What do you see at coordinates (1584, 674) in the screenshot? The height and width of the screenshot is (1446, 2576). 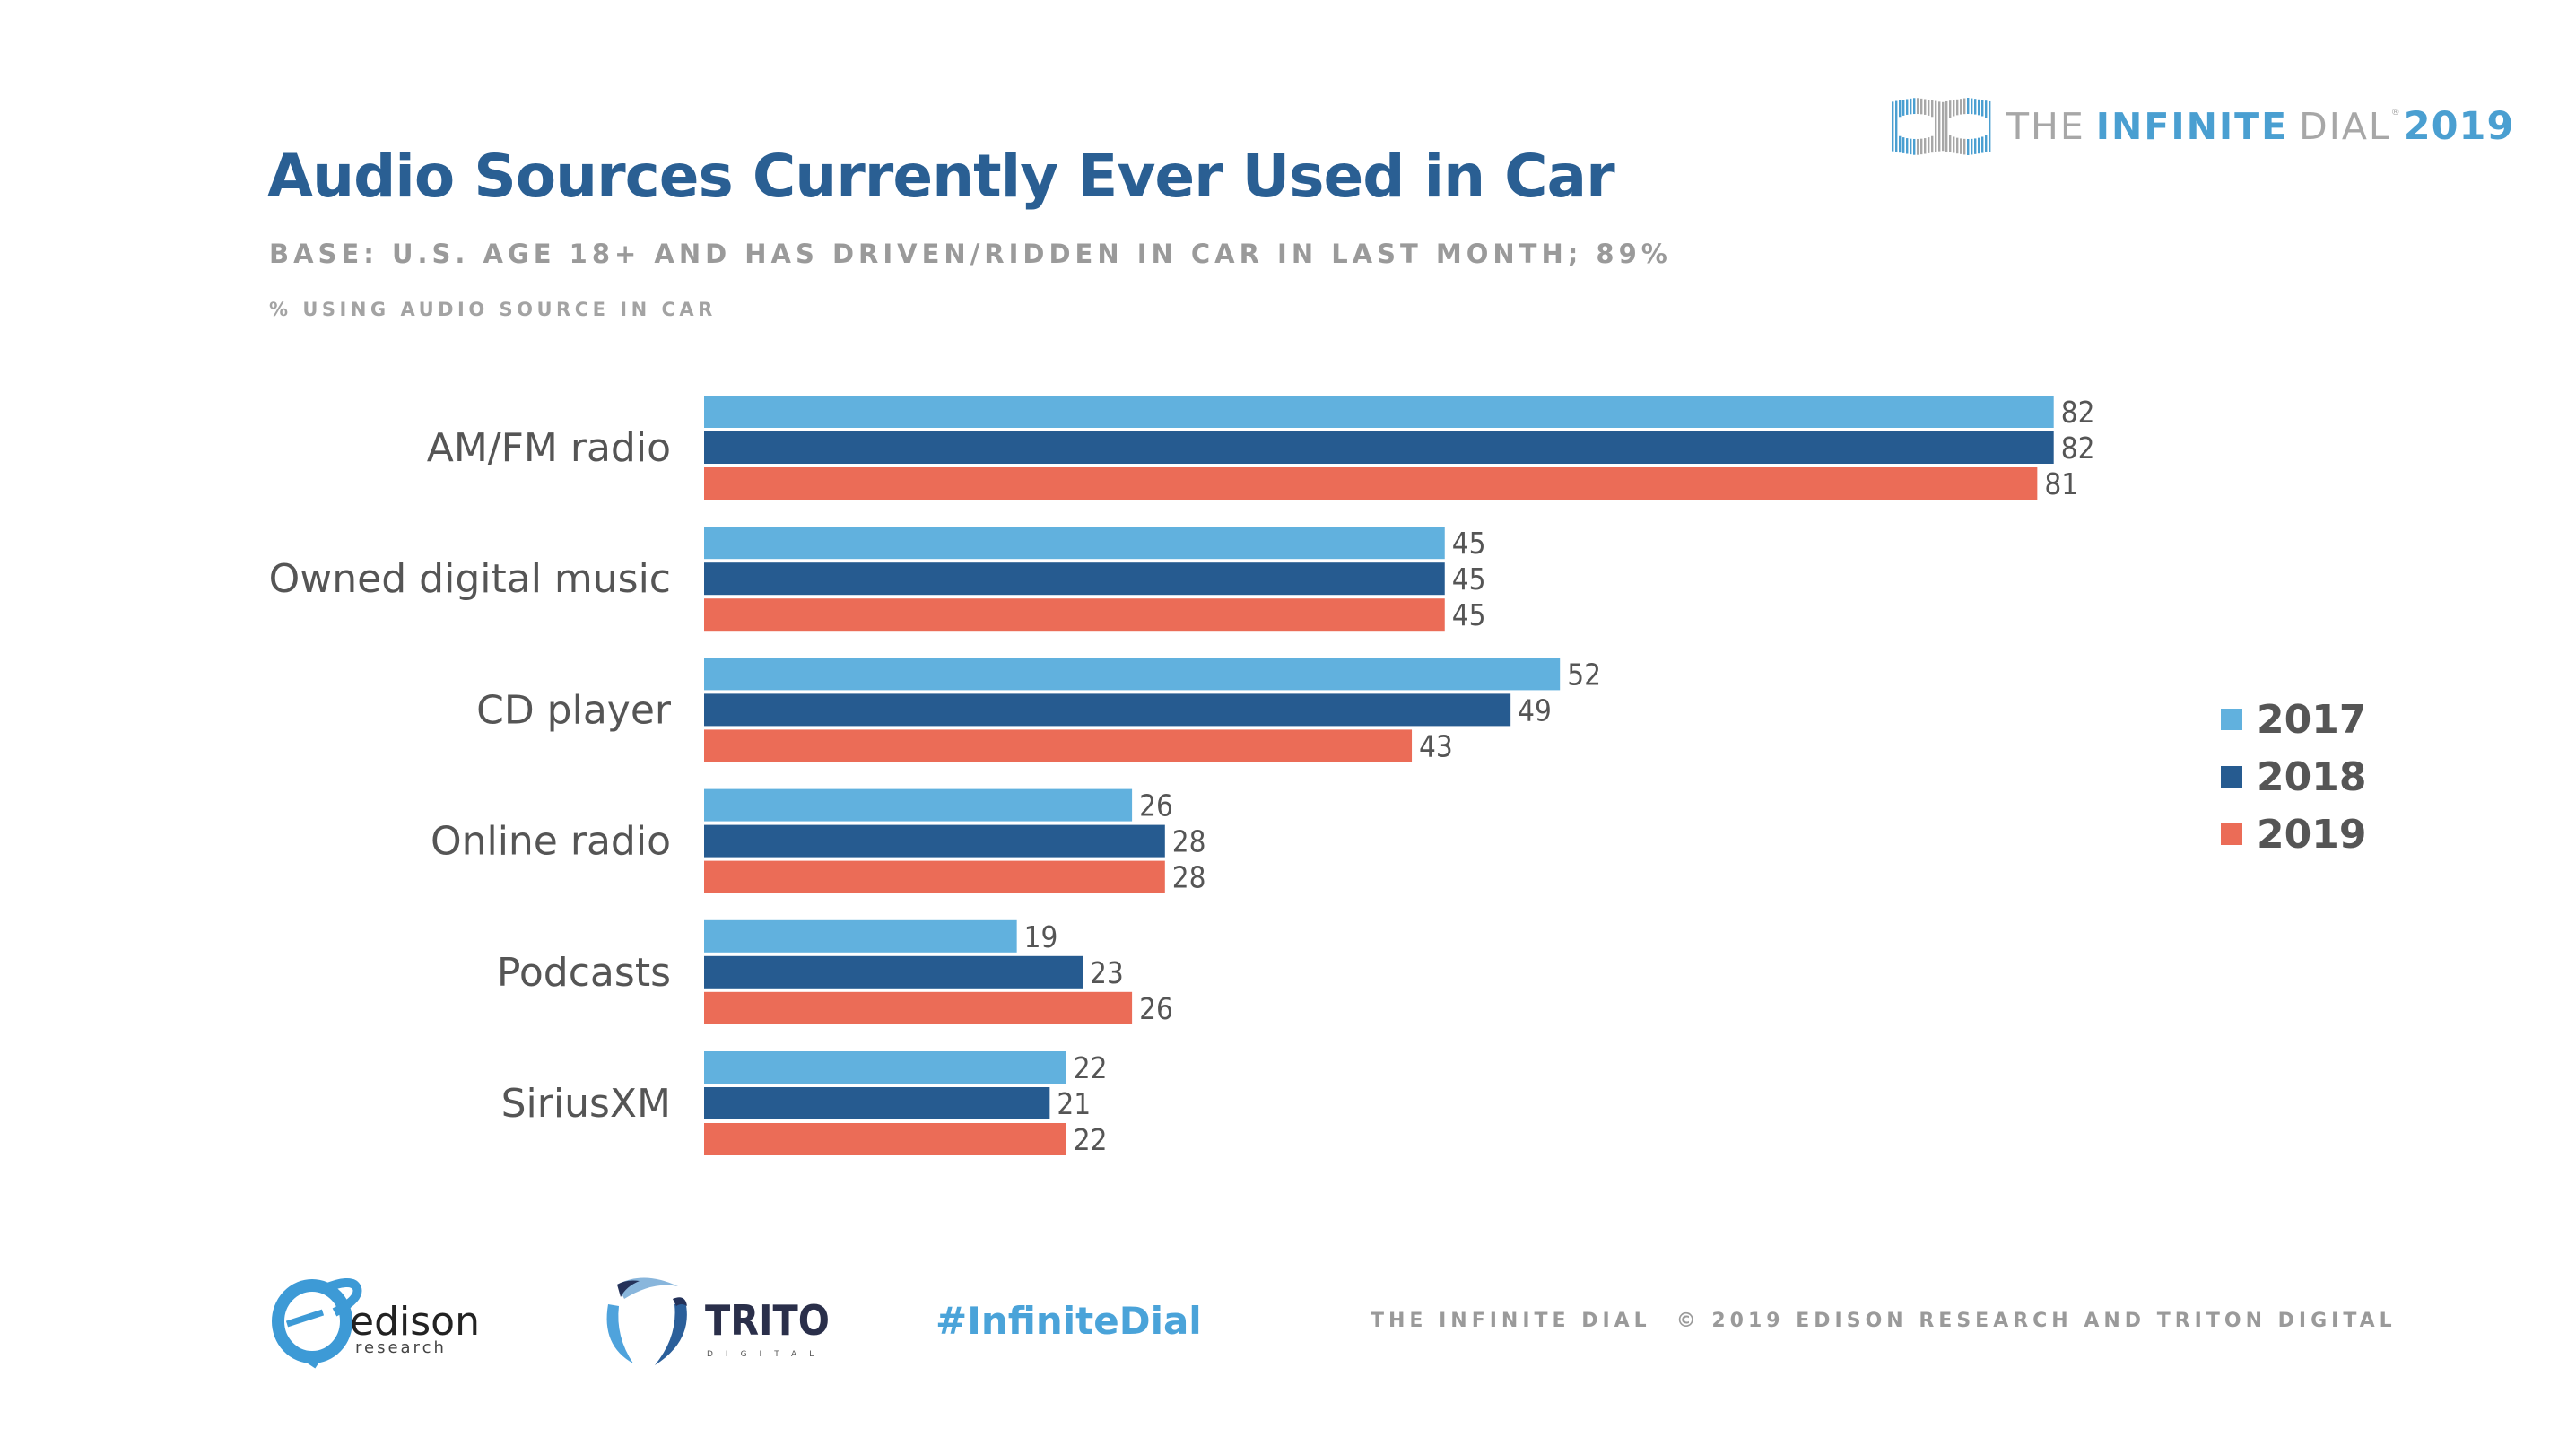 I see `data-label: 52` at bounding box center [1584, 674].